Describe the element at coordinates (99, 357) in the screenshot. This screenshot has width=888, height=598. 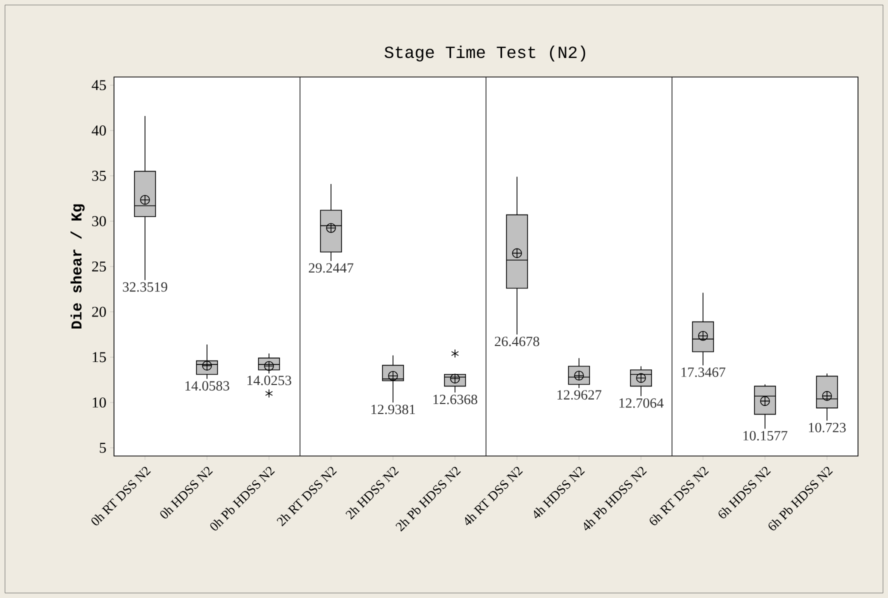
I see `y-tick-label: 15` at that location.